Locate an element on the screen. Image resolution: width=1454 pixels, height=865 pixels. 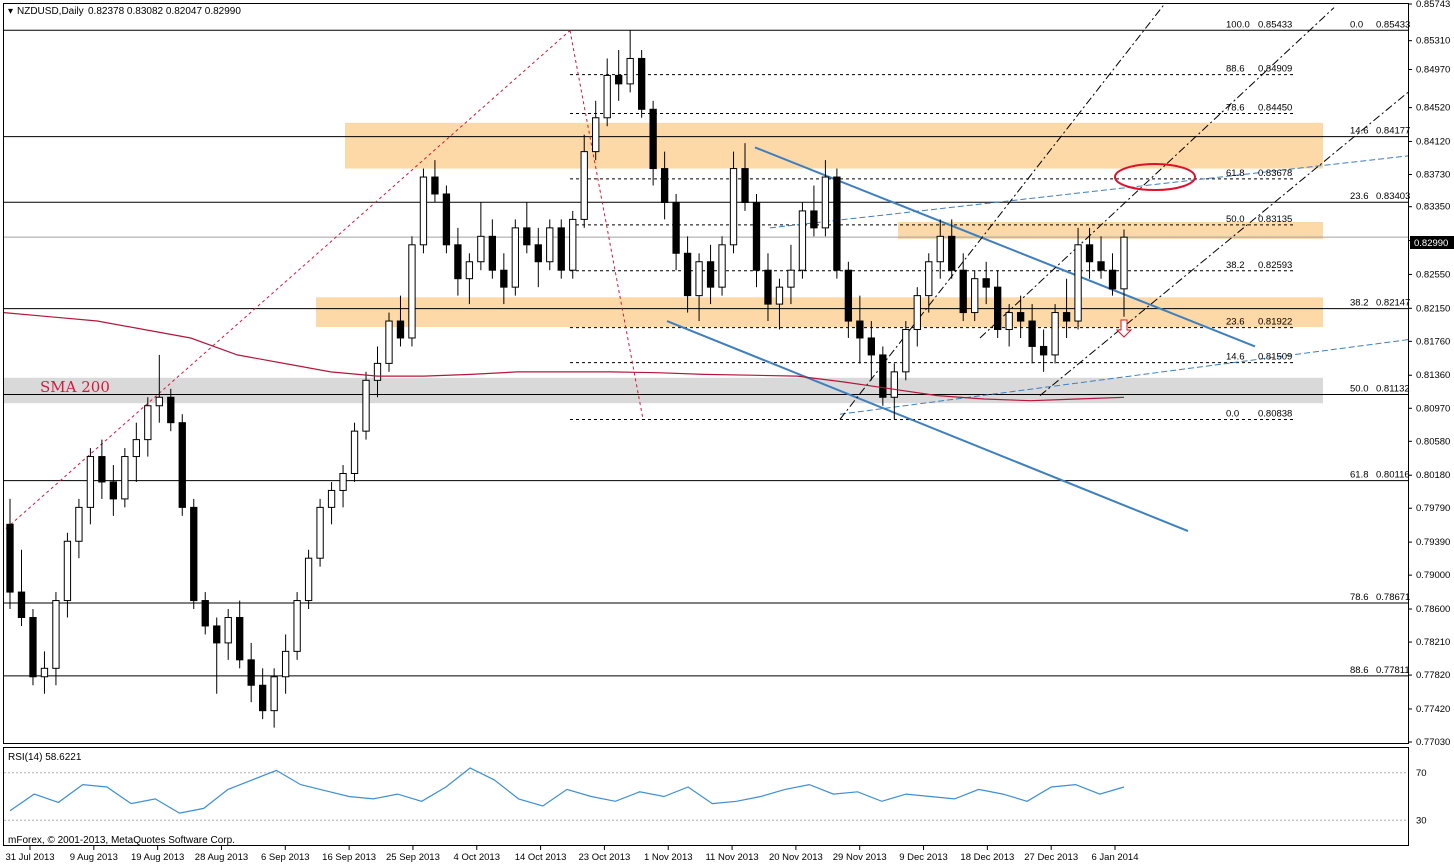
x-label-16: 27 Dec 2013 is located at coordinates (1051, 857).